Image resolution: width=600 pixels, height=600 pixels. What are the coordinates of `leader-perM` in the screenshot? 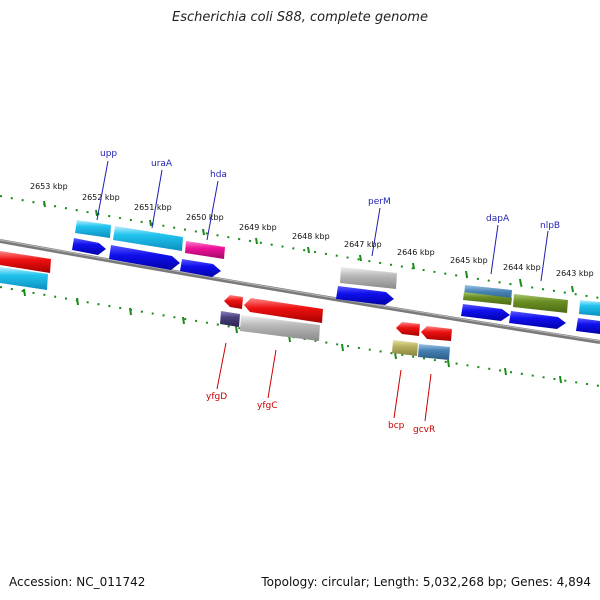 It's located at (376, 232).